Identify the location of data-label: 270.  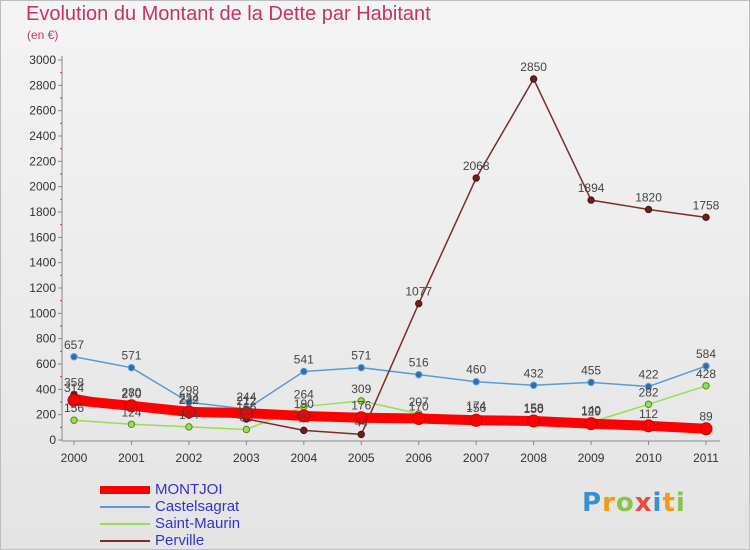
(131, 394).